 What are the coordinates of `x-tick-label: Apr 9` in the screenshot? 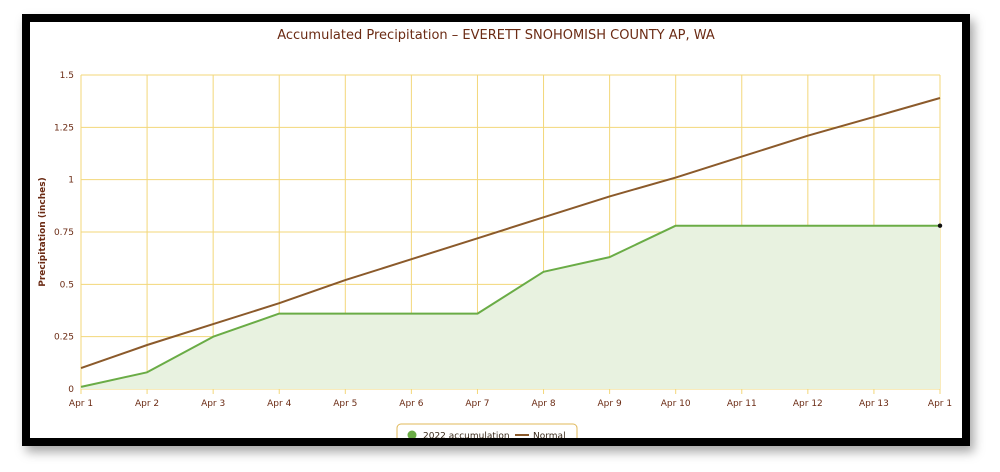 It's located at (610, 404).